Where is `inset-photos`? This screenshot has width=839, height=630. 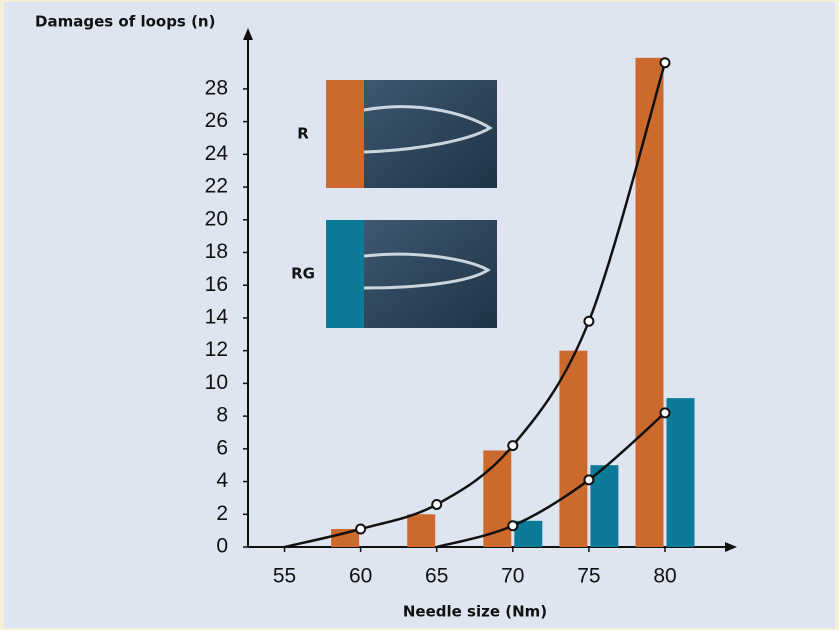 inset-photos is located at coordinates (430, 204).